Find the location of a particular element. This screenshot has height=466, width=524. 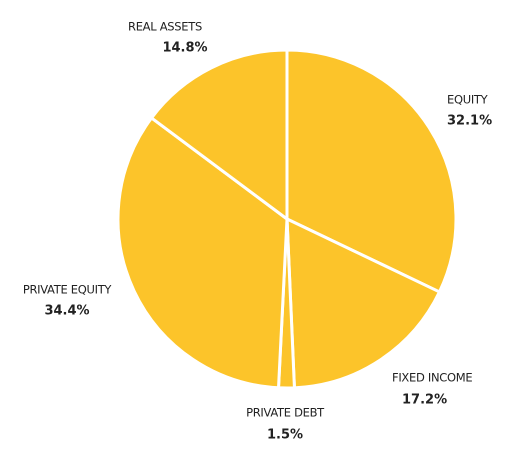

slice-label: EQUITY is located at coordinates (468, 100).